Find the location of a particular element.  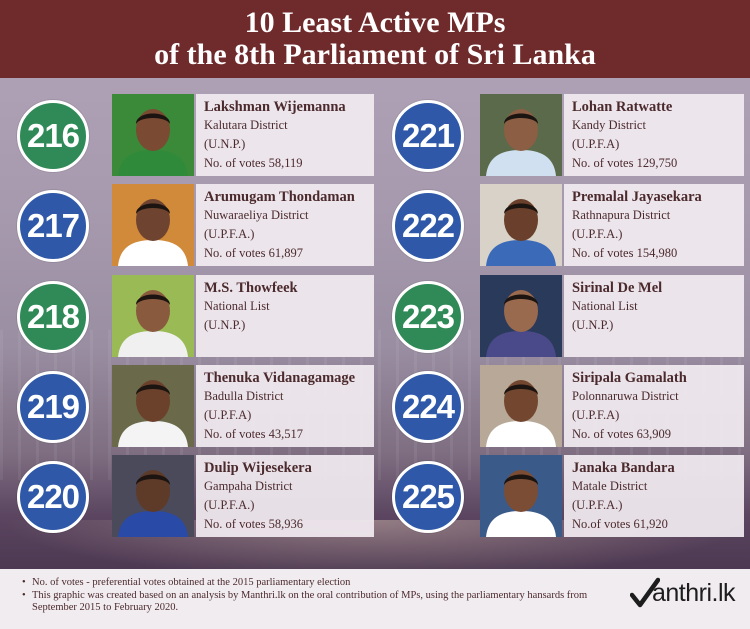

mp-votes: No. of votes 43,517 is located at coordinates (253, 434).